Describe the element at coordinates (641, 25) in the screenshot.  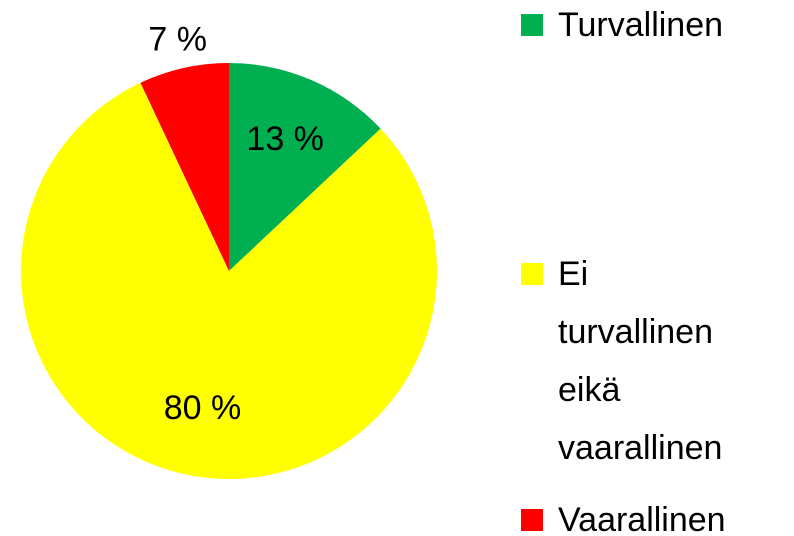
I see `legend-label: Turvallinen` at that location.